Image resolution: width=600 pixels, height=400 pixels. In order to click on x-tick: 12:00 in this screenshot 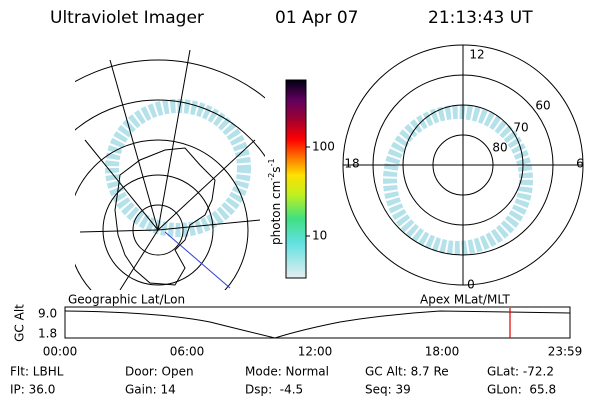, I will do `click(315, 352)`.